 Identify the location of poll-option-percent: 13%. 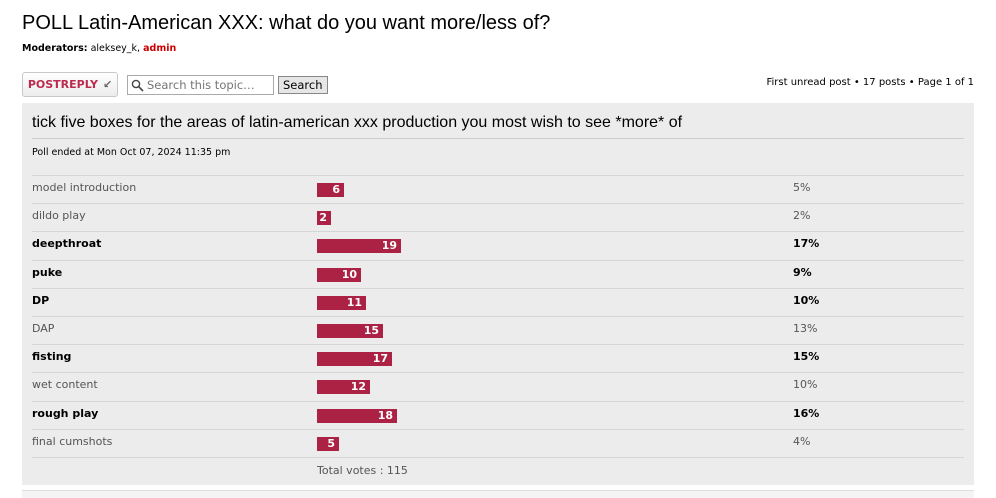
(805, 328).